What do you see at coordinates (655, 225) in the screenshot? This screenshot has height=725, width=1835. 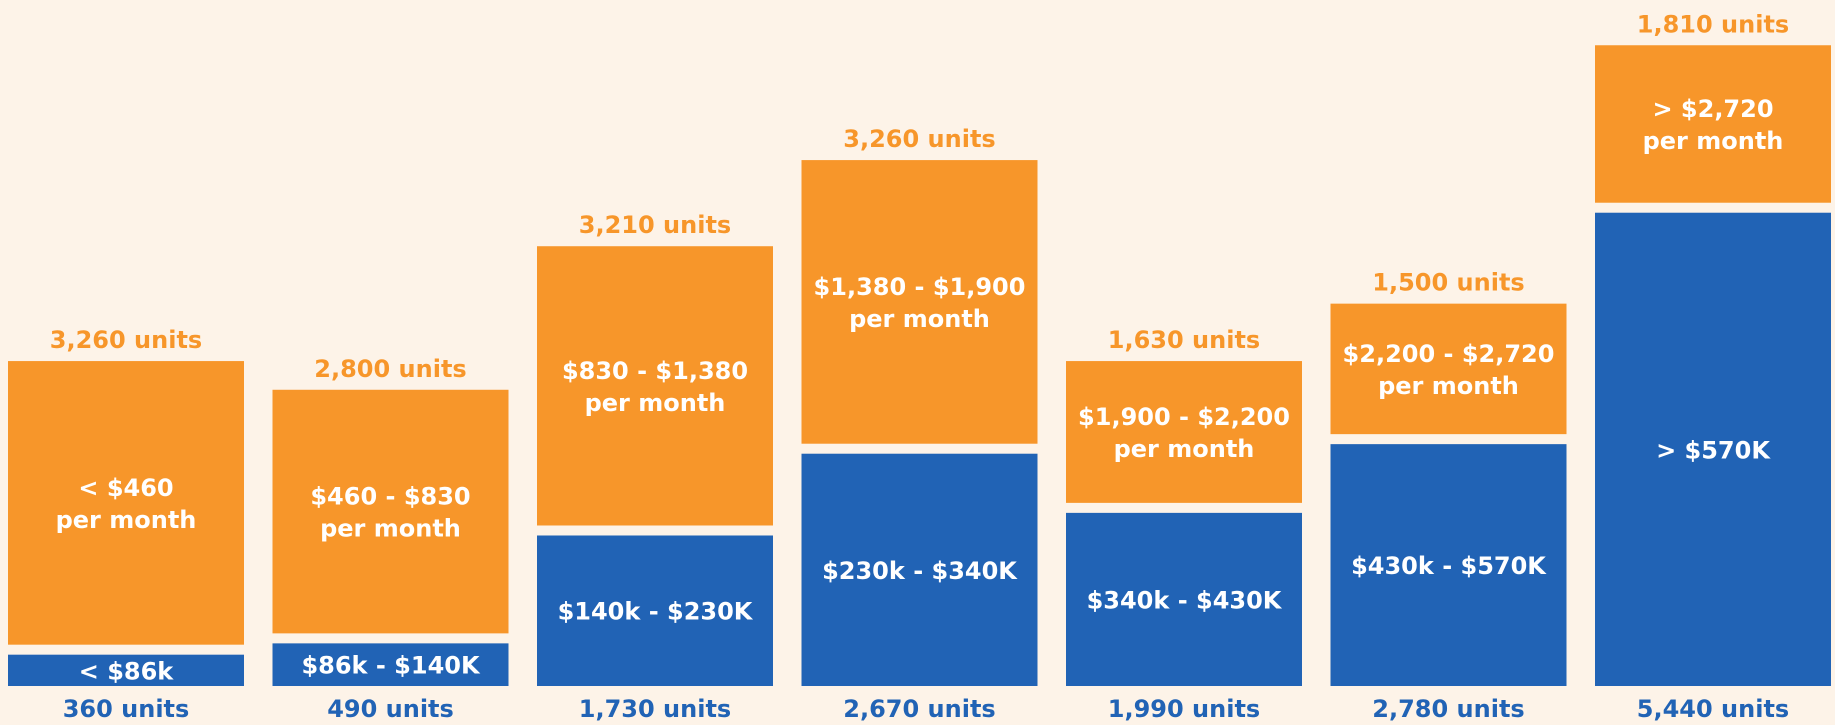 I see `value-label: 3,210 units` at bounding box center [655, 225].